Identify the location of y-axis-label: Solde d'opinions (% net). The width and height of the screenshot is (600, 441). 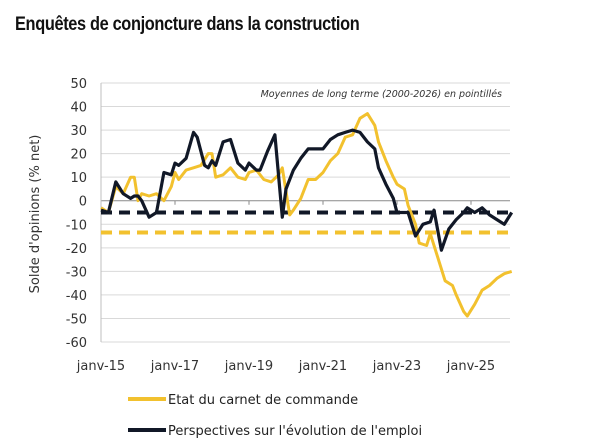
(35, 214).